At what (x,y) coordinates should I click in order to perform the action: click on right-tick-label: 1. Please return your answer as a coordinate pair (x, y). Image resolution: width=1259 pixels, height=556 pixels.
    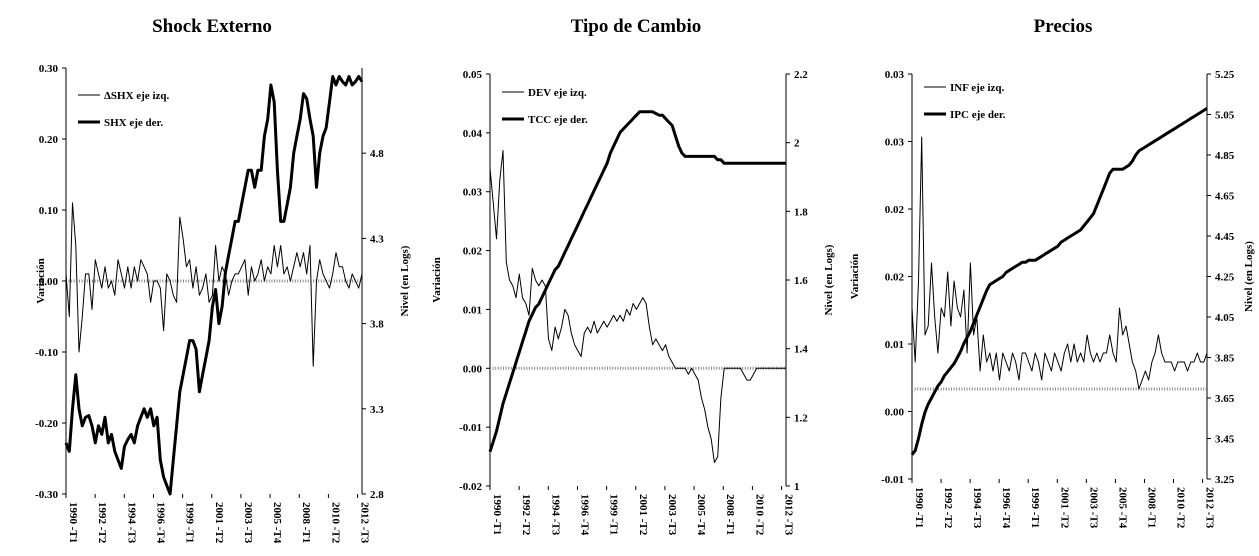
    Looking at the image, I should click on (797, 487).